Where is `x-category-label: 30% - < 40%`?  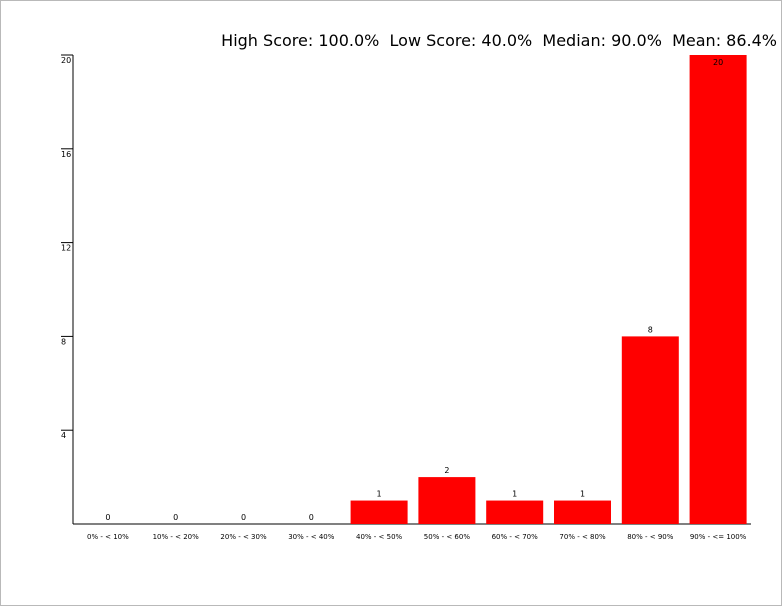
x-category-label: 30% - < 40% is located at coordinates (311, 537).